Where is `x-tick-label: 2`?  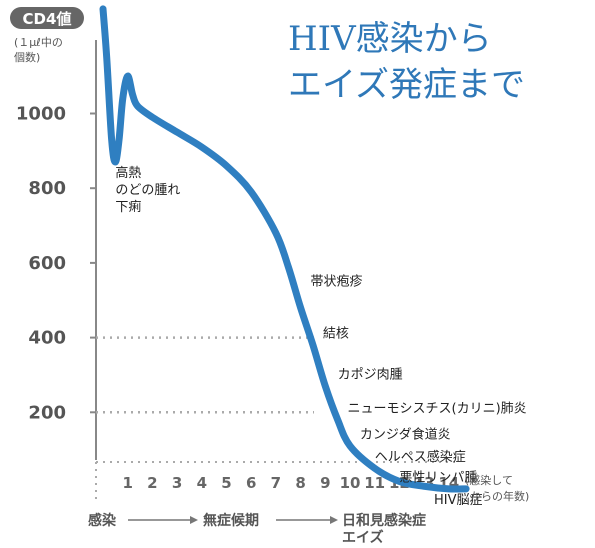 x-tick-label: 2 is located at coordinates (152, 483).